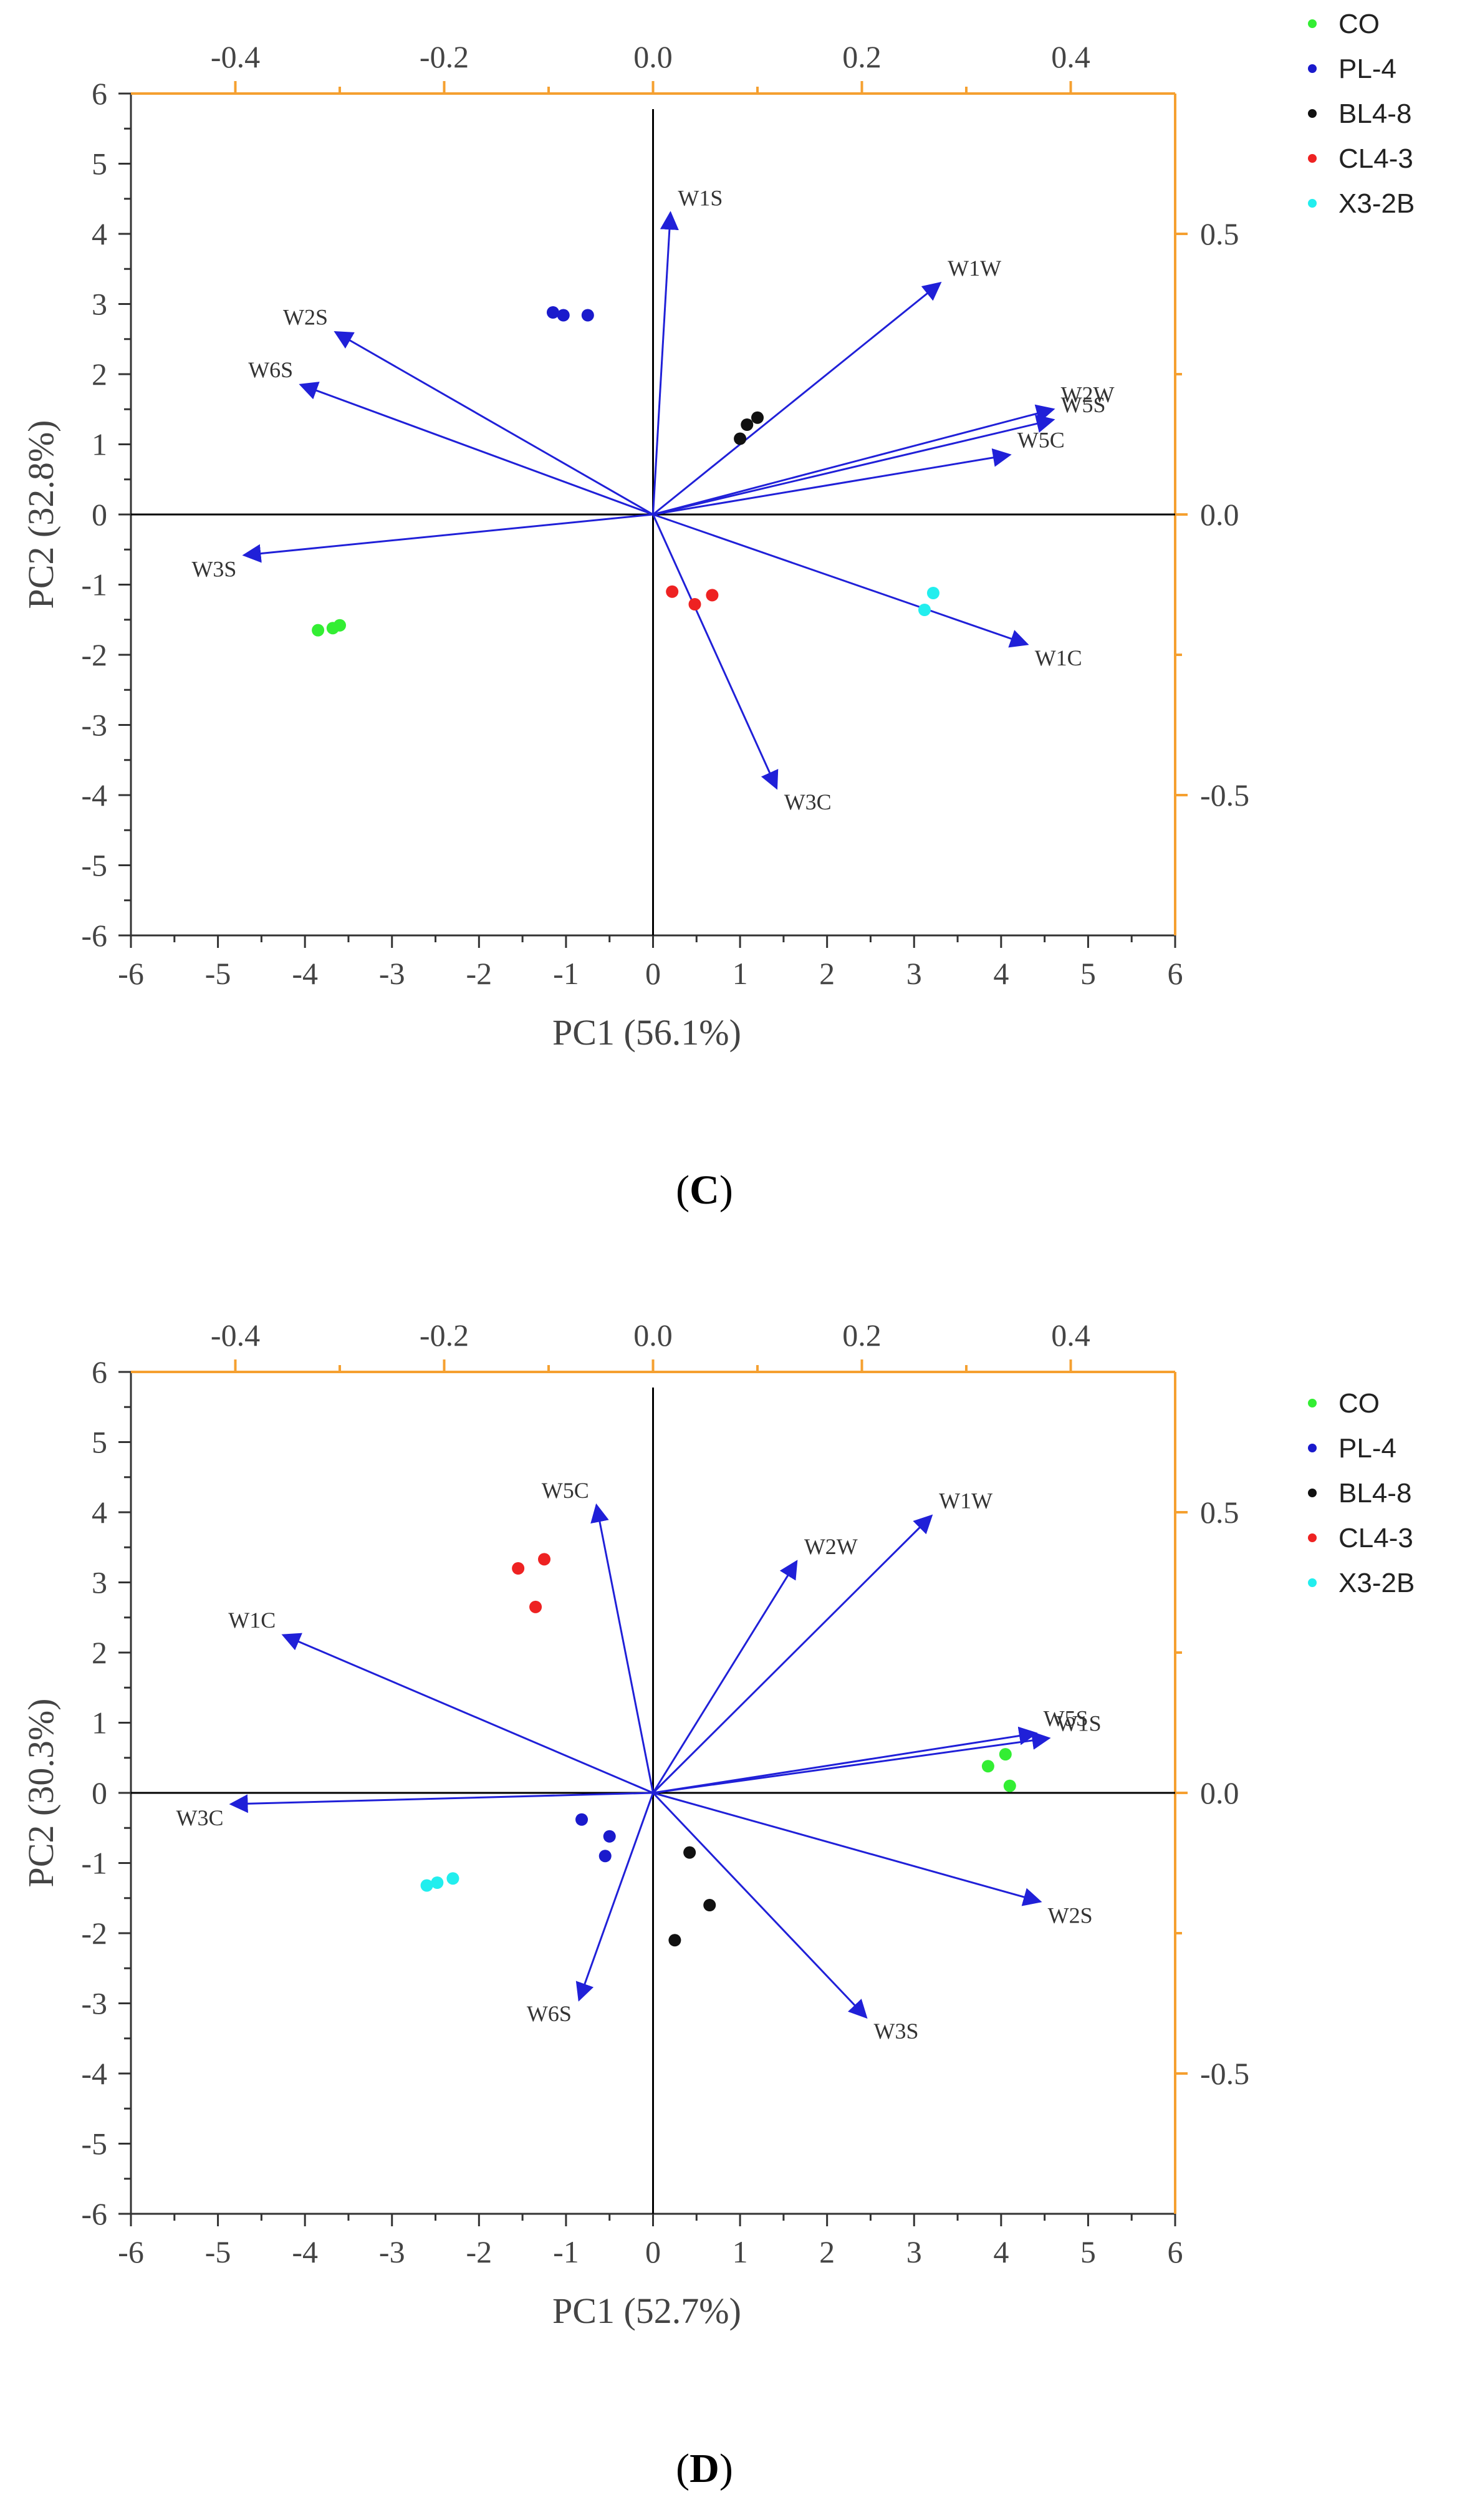 The image size is (1480, 2520). Describe the element at coordinates (653, 57) in the screenshot. I see `secondary-x-tick-label: 0.0` at that location.